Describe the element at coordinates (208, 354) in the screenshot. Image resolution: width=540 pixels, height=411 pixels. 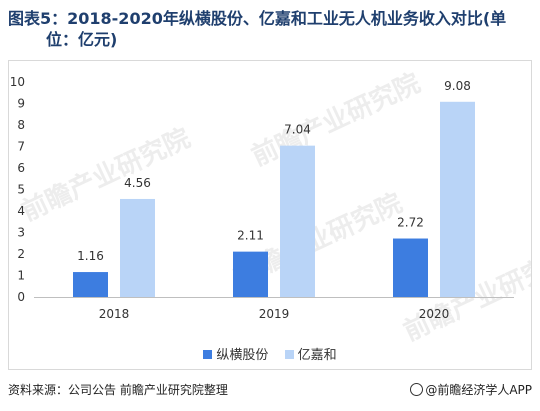
I see `legend-swatch-series1` at that location.